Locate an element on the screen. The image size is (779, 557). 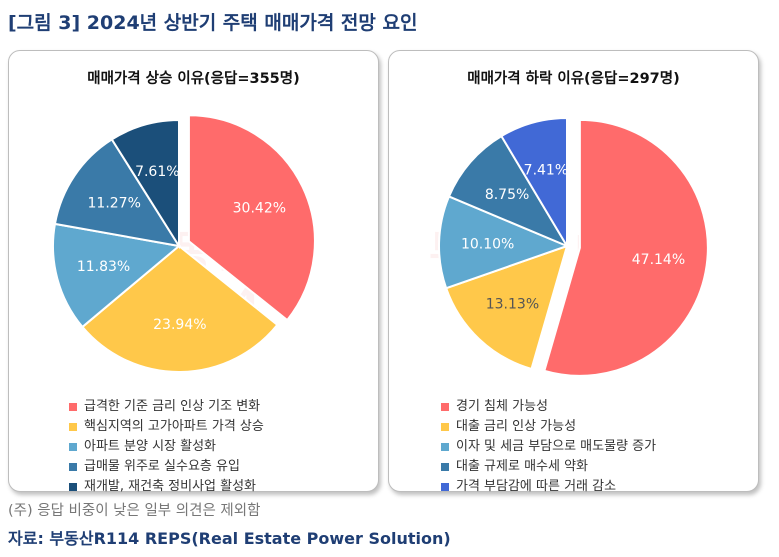
legend-item: 대출 규제로 매수세 약화 is located at coordinates (548, 467).